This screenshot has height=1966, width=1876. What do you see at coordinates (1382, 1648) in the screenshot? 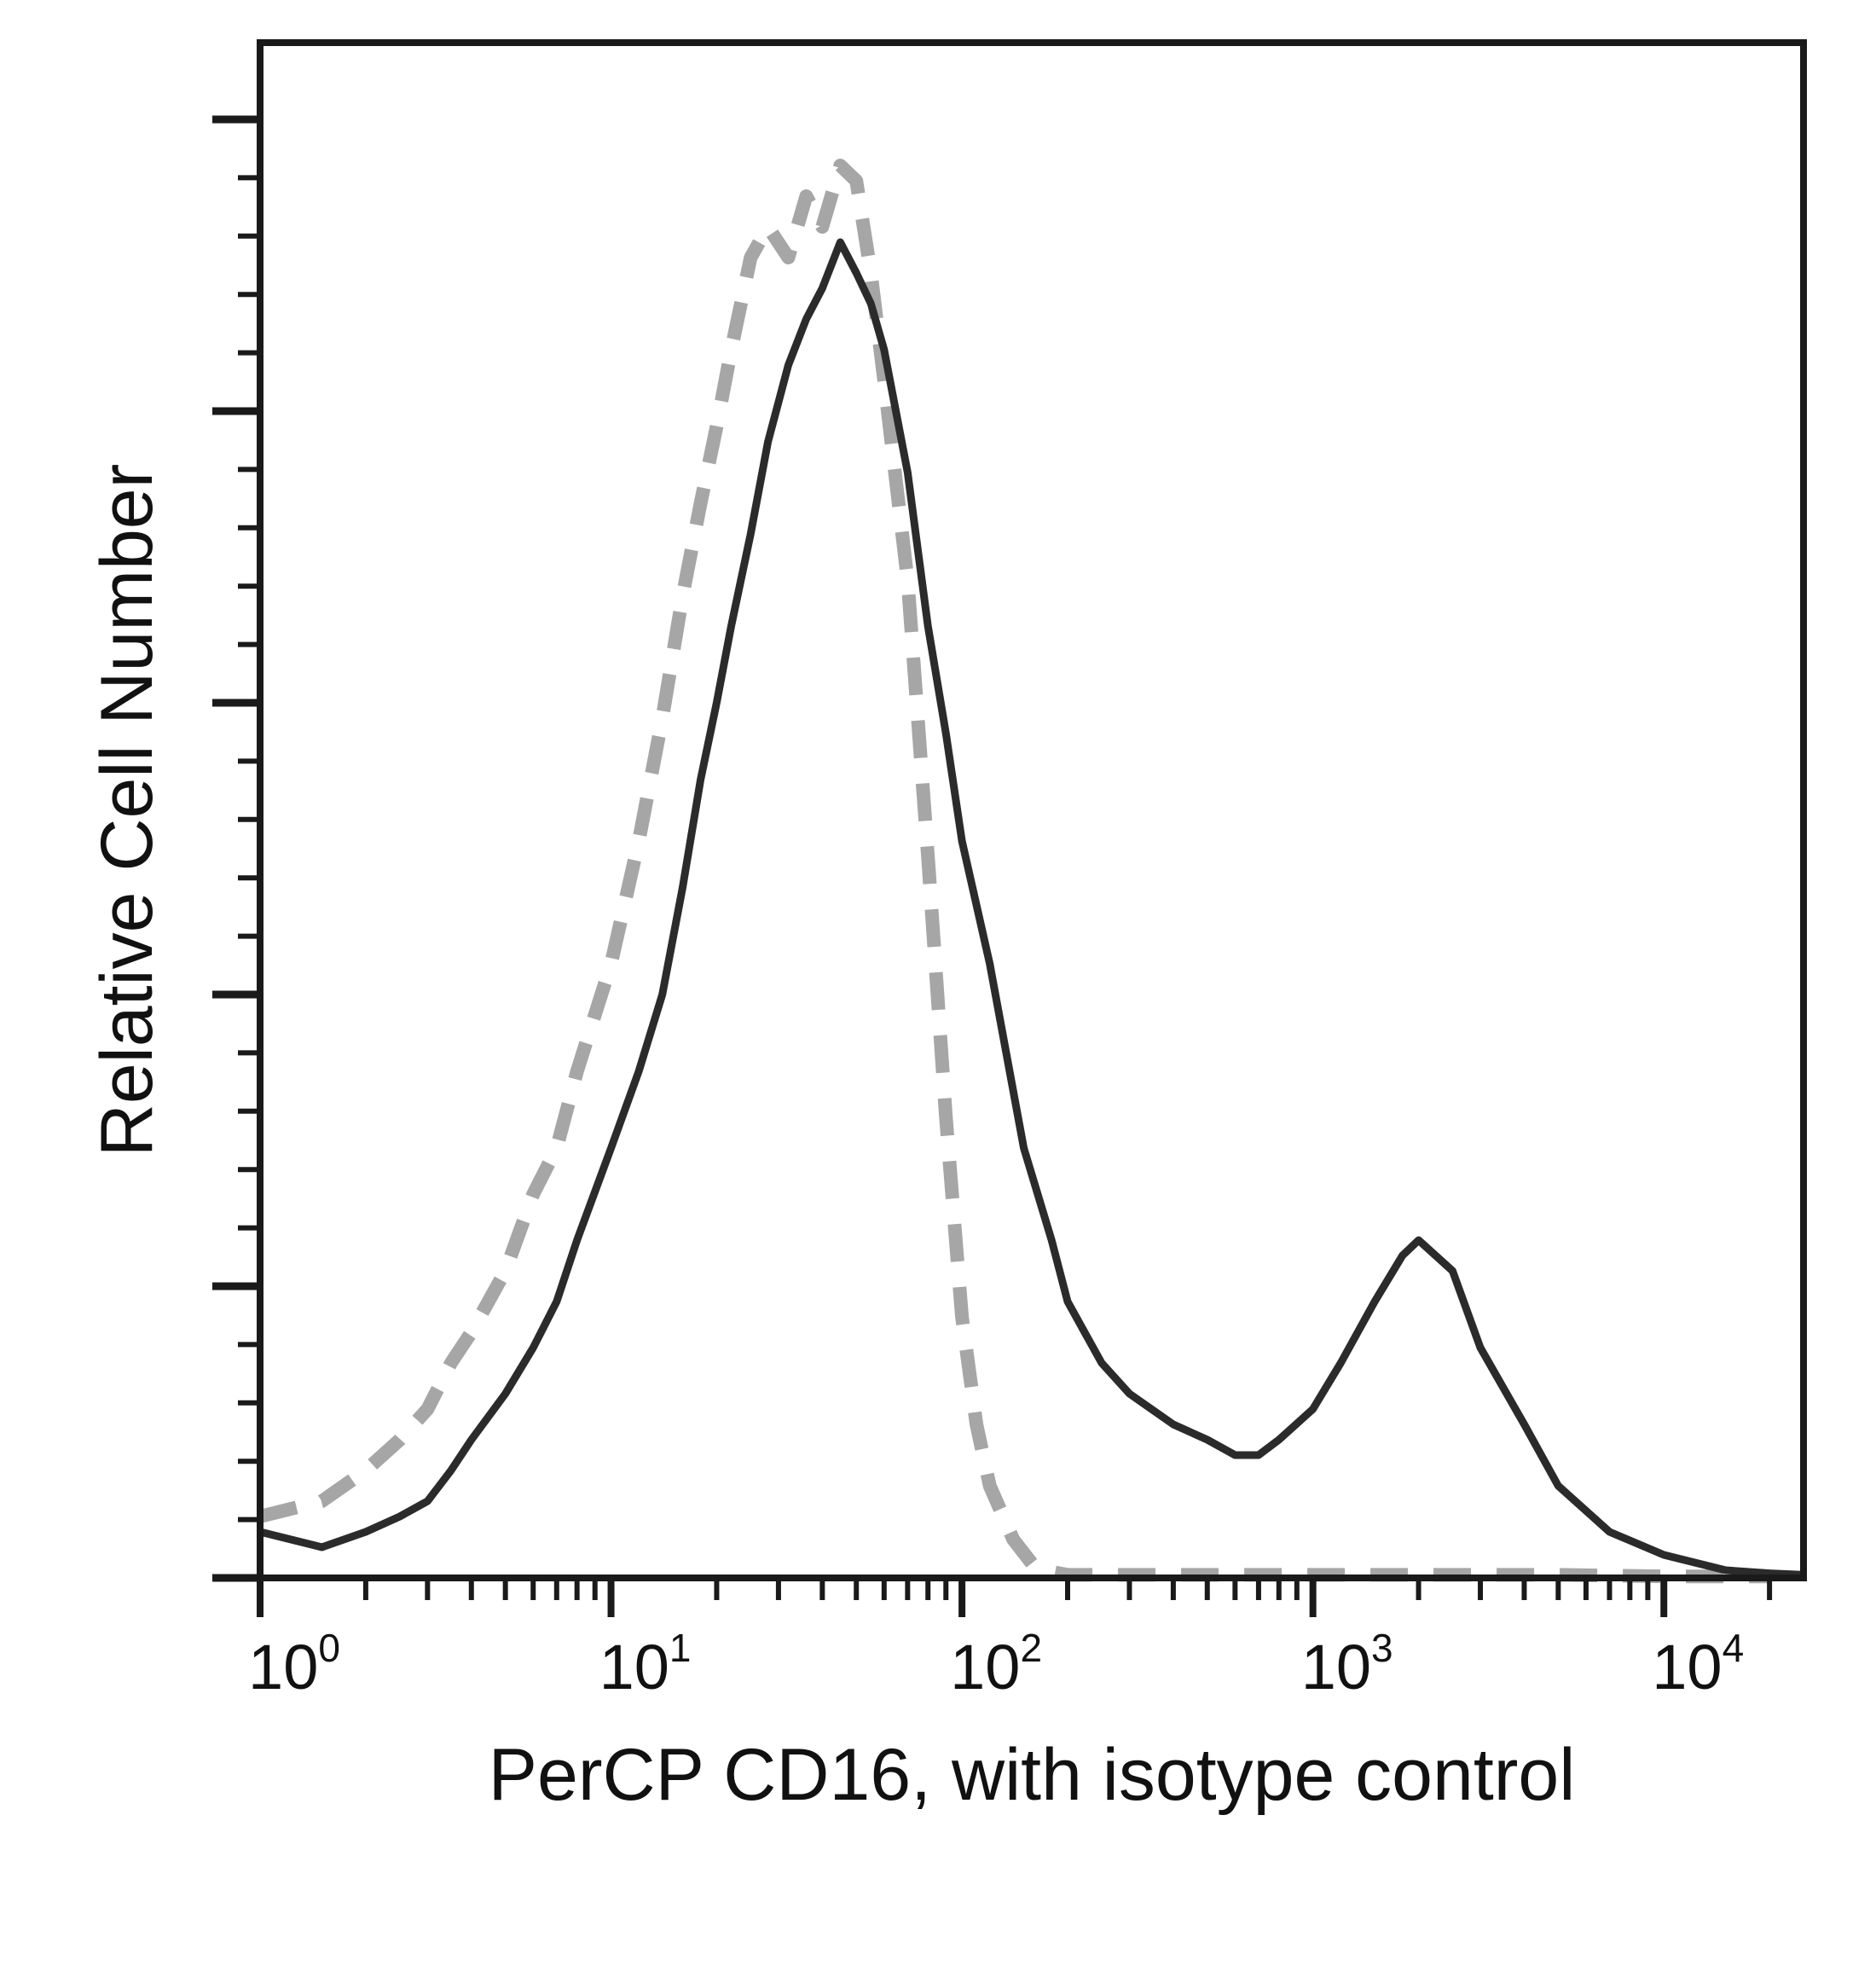
I see `x-tick-label-exponent: 3` at bounding box center [1382, 1648].